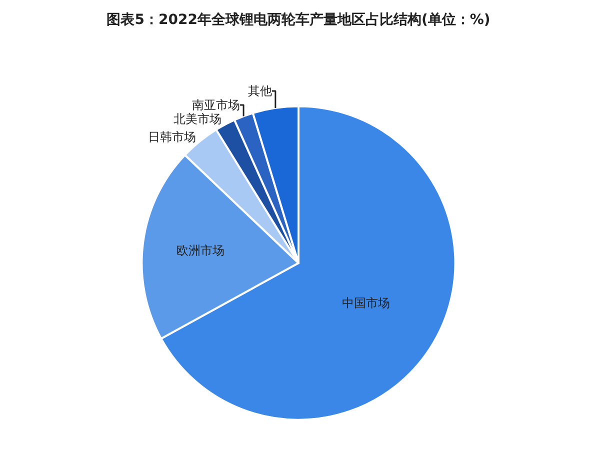  Describe the element at coordinates (198, 119) in the screenshot. I see `slice-label: 北美市场` at that location.